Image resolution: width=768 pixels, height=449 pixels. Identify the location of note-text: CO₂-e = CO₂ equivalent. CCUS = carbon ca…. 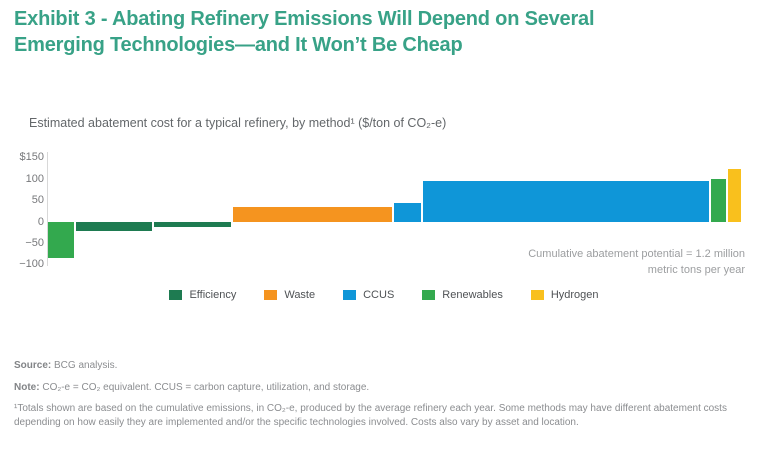
(204, 387).